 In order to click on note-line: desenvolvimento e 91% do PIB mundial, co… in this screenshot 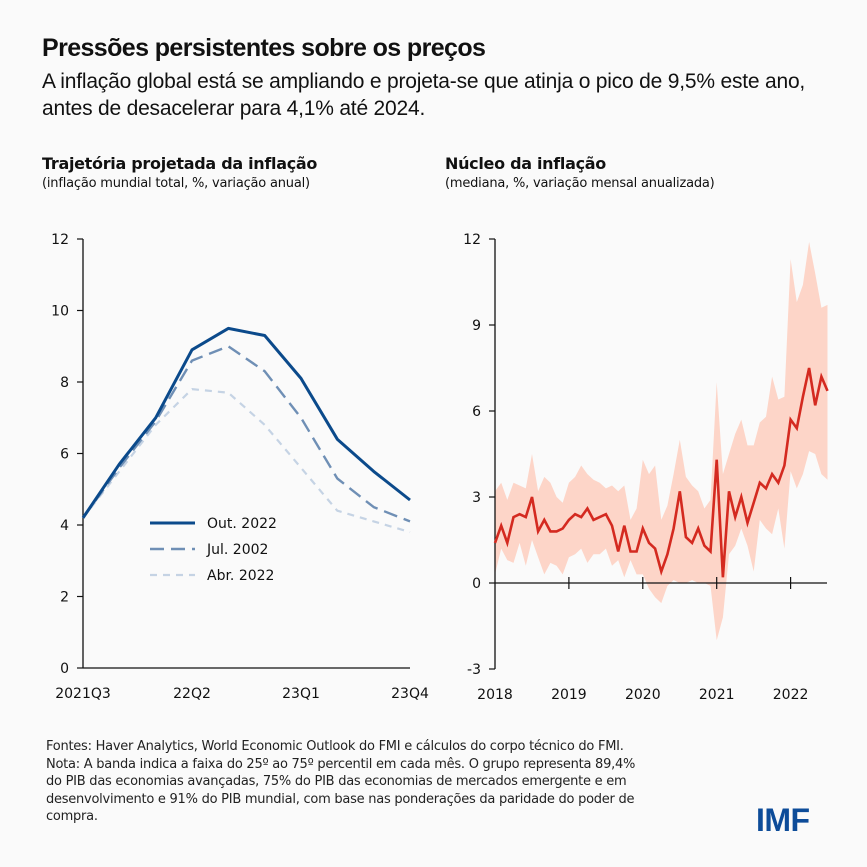, I will do `click(340, 799)`.